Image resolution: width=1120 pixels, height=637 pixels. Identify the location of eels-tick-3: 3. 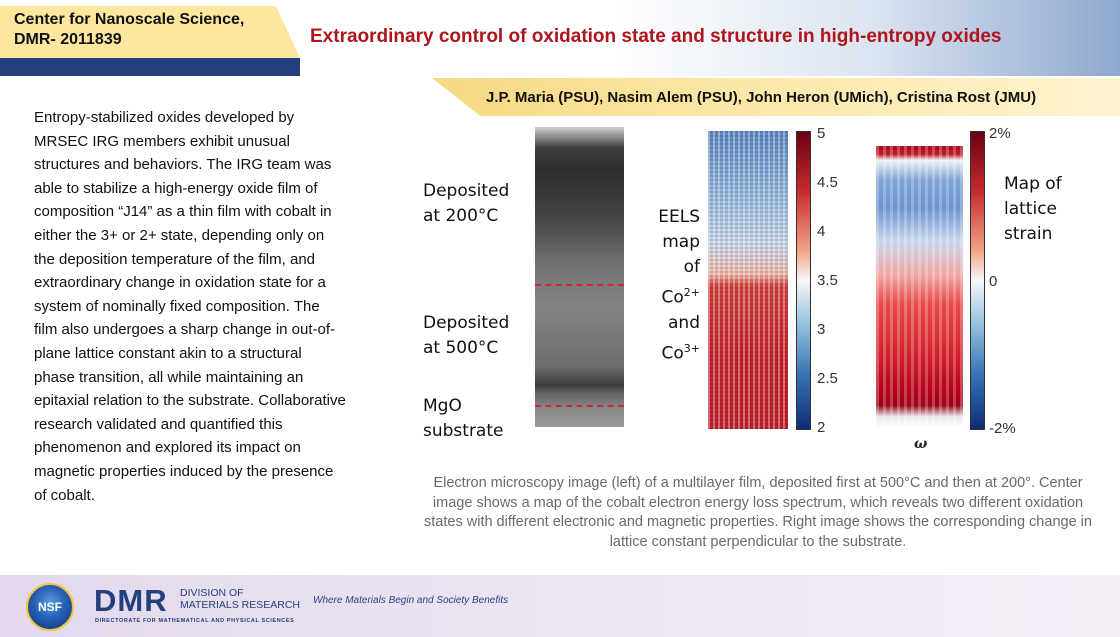
(821, 329).